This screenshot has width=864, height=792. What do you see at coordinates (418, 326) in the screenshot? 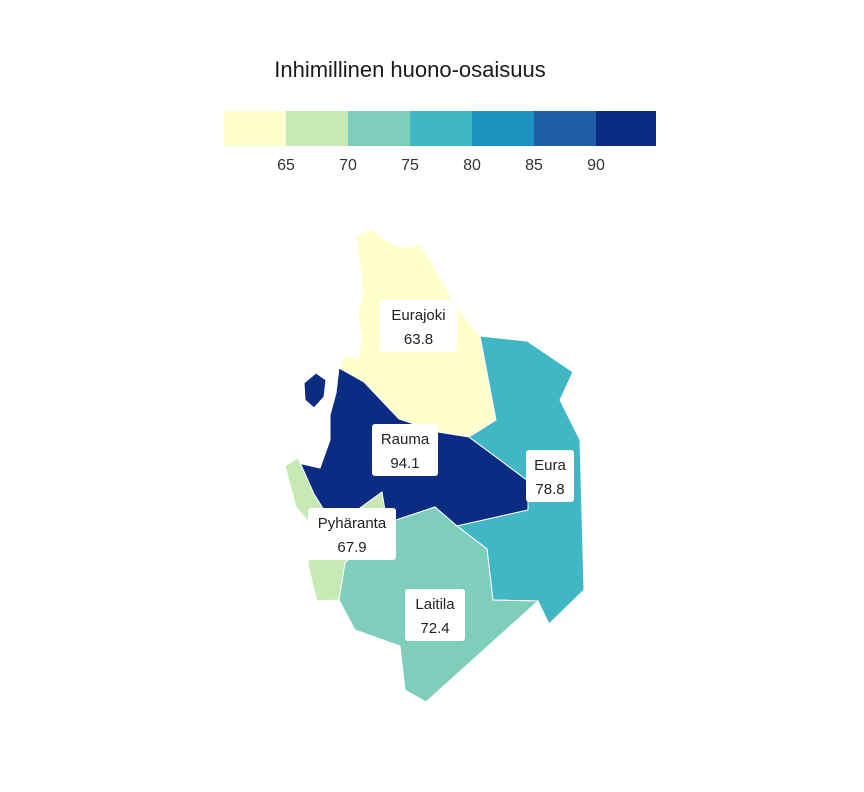
I see `label-eurajoki: Eurajoki 63.8` at bounding box center [418, 326].